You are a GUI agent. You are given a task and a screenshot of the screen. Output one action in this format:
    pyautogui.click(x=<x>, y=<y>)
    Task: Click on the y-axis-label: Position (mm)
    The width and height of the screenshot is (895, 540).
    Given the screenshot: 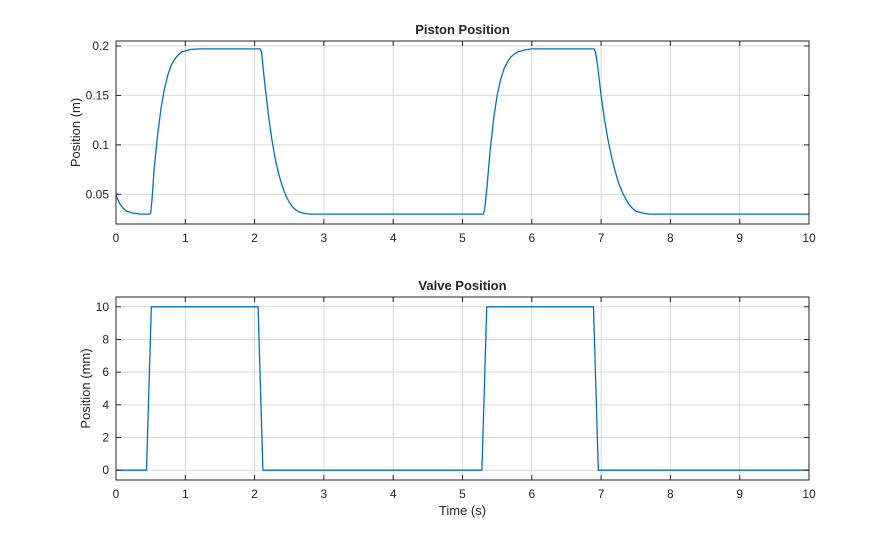 What is the action you would take?
    pyautogui.click(x=85, y=388)
    